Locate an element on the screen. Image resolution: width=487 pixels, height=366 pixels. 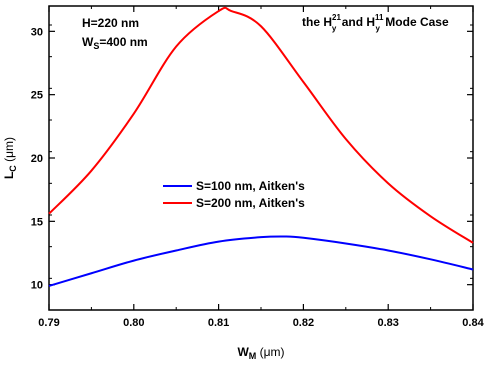
y-tick-label: 10 is located at coordinates (37, 286).